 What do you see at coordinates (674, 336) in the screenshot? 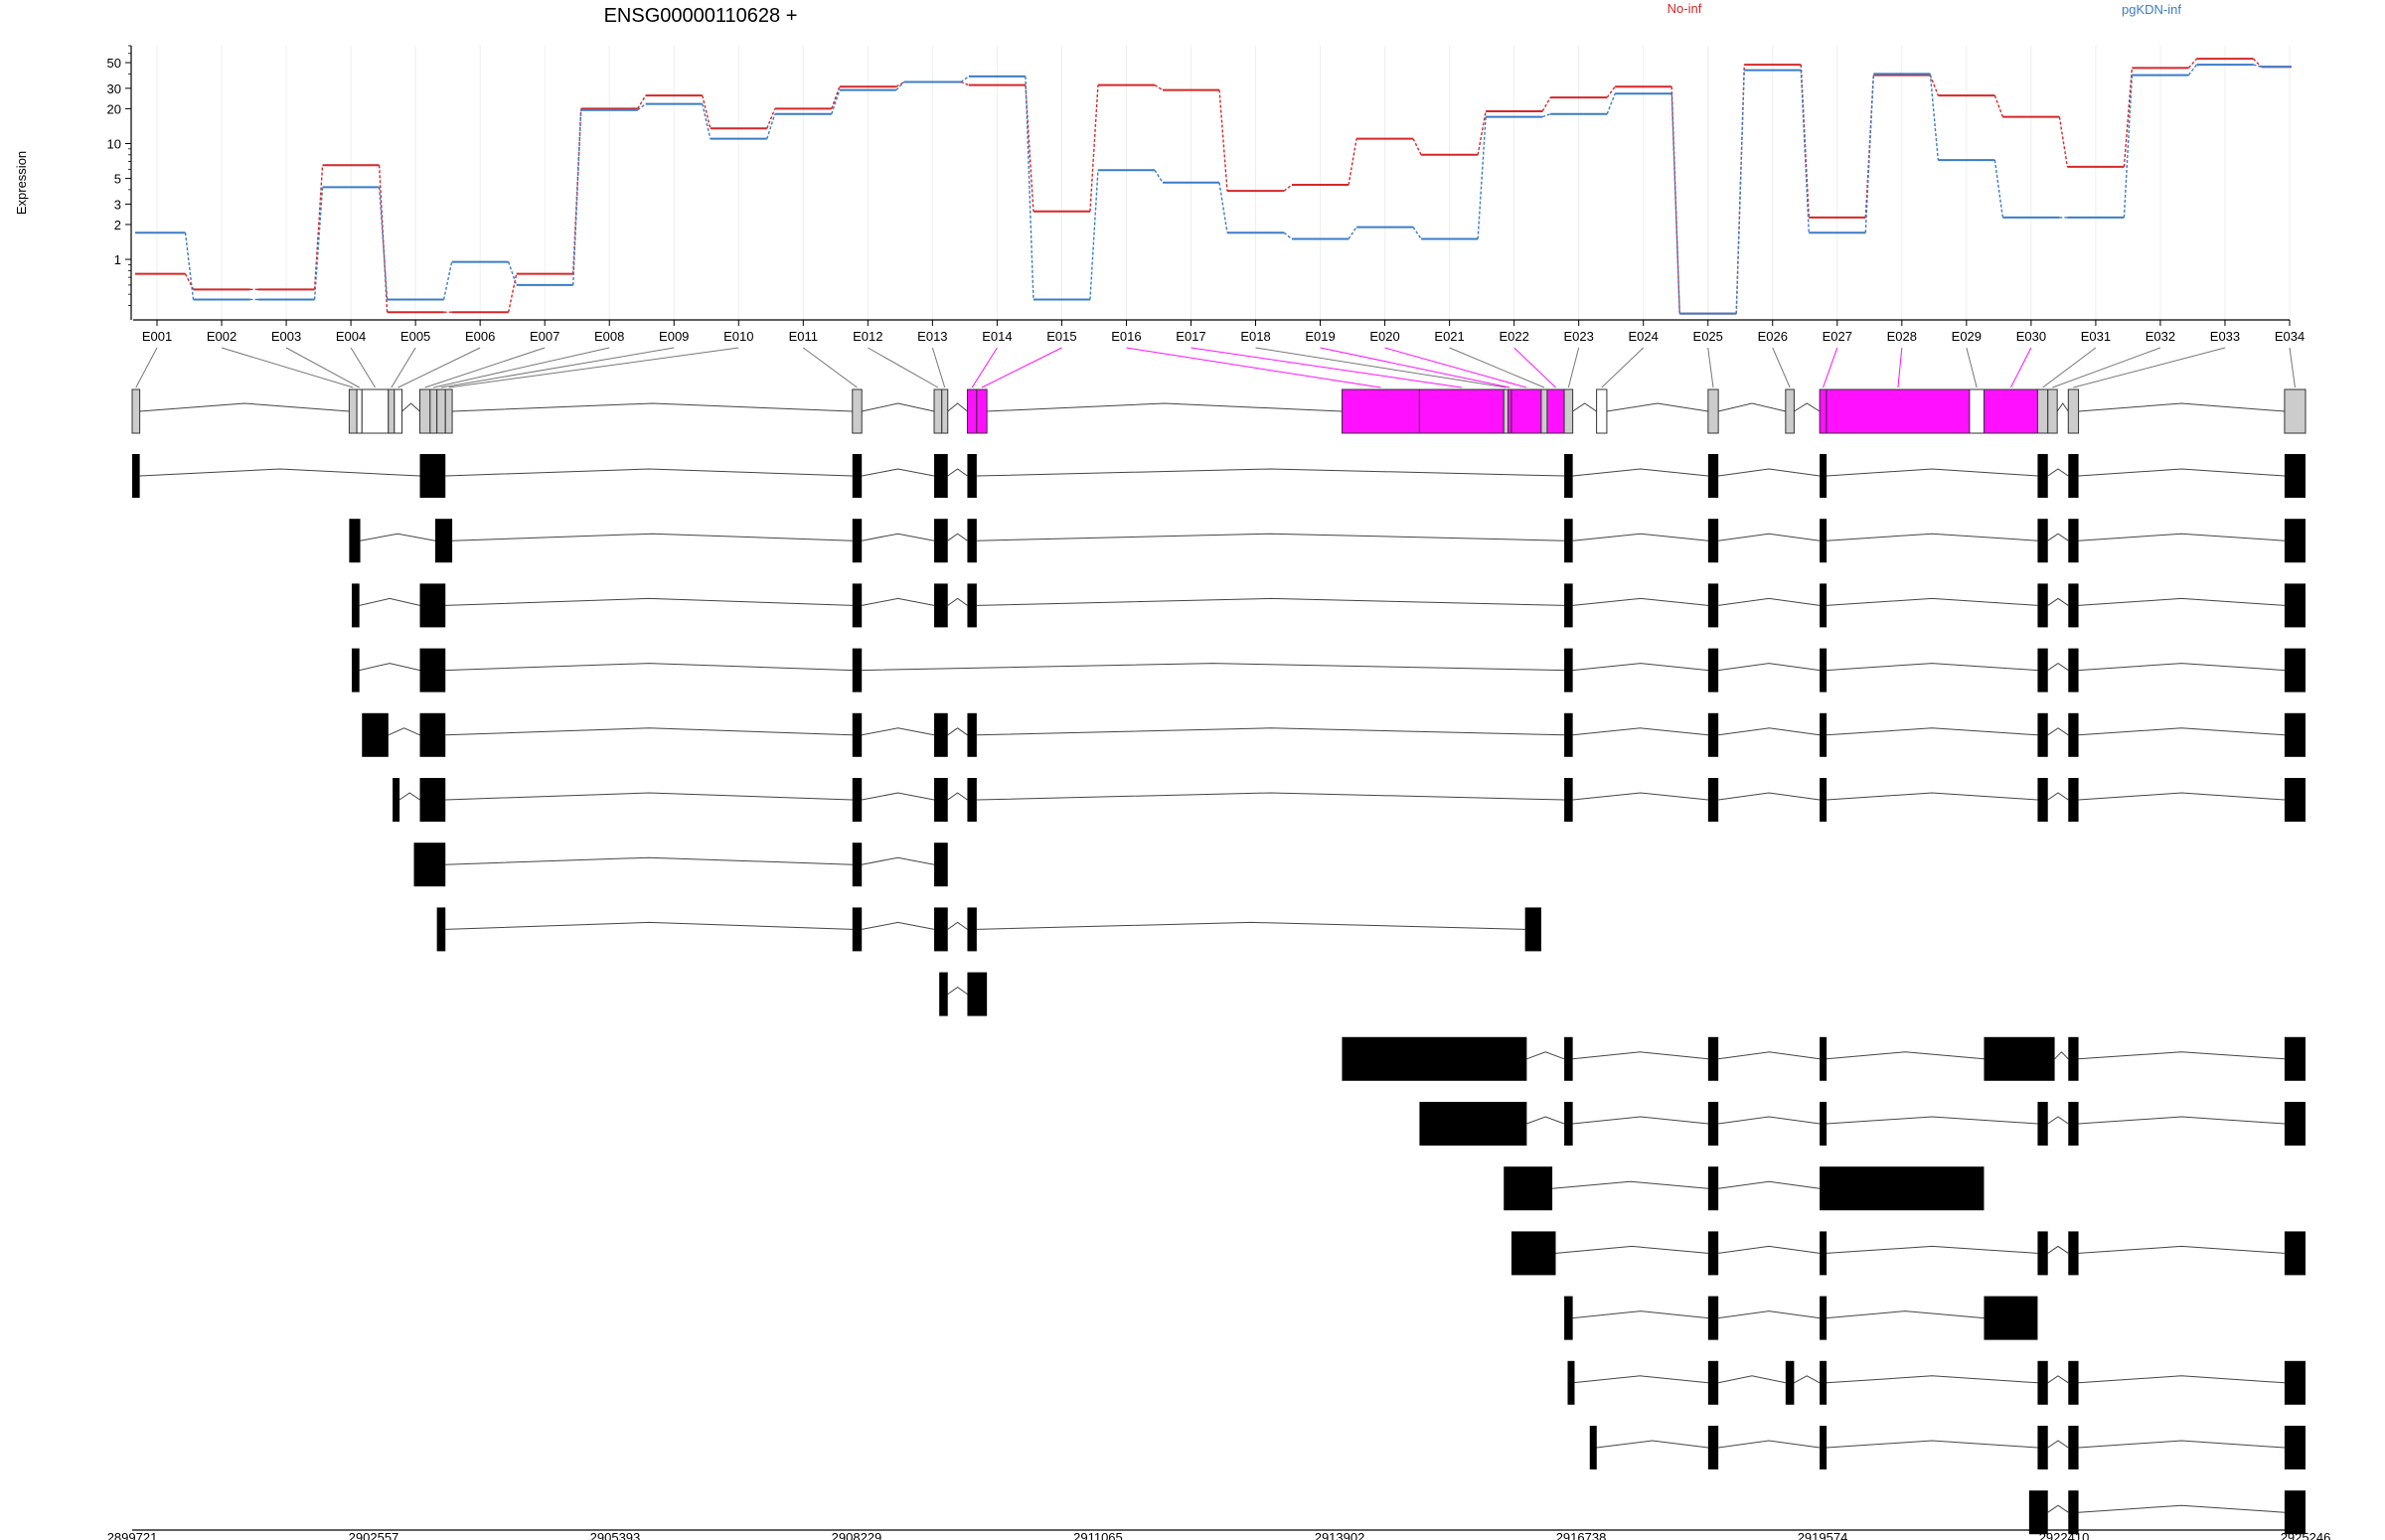
I see `x-tick-label: E009` at bounding box center [674, 336].